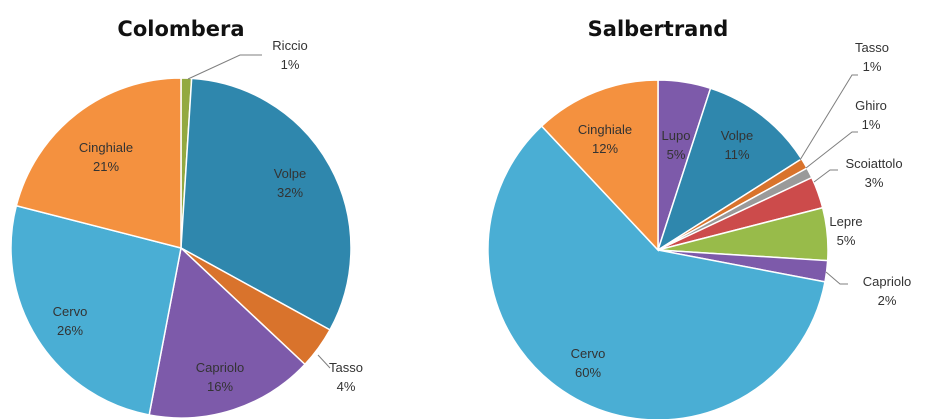  Describe the element at coordinates (106, 166) in the screenshot. I see `slice-value-cinghiale: 21%` at that location.